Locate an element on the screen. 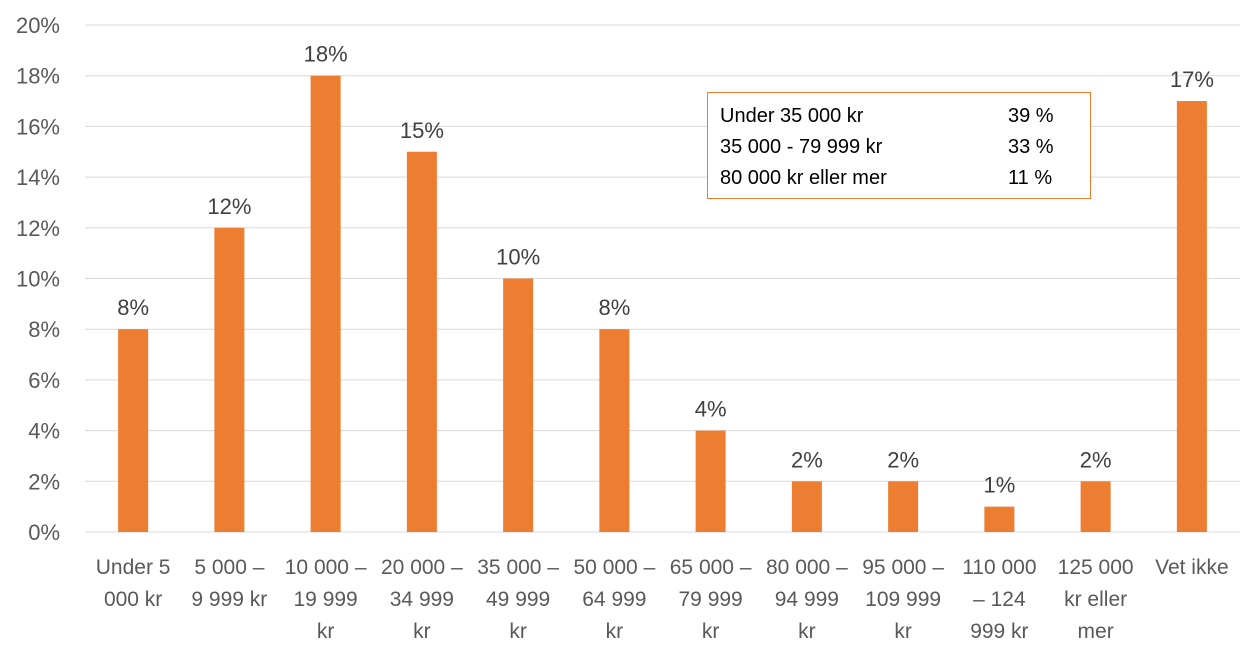 Image resolution: width=1249 pixels, height=650 pixels. x-category-label: 125 000 kr eller mer is located at coordinates (1096, 599).